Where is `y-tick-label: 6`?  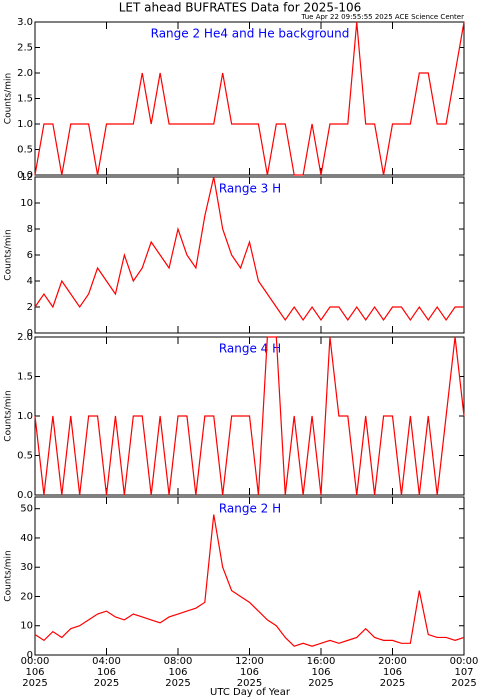
y-tick-label: 6 is located at coordinates (30, 255).